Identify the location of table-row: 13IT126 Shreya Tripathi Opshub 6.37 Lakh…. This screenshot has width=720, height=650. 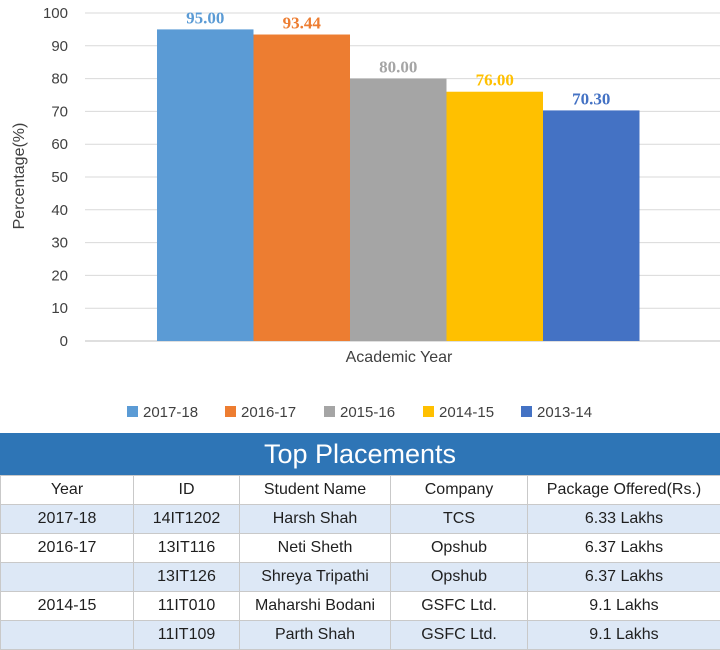
(360, 577).